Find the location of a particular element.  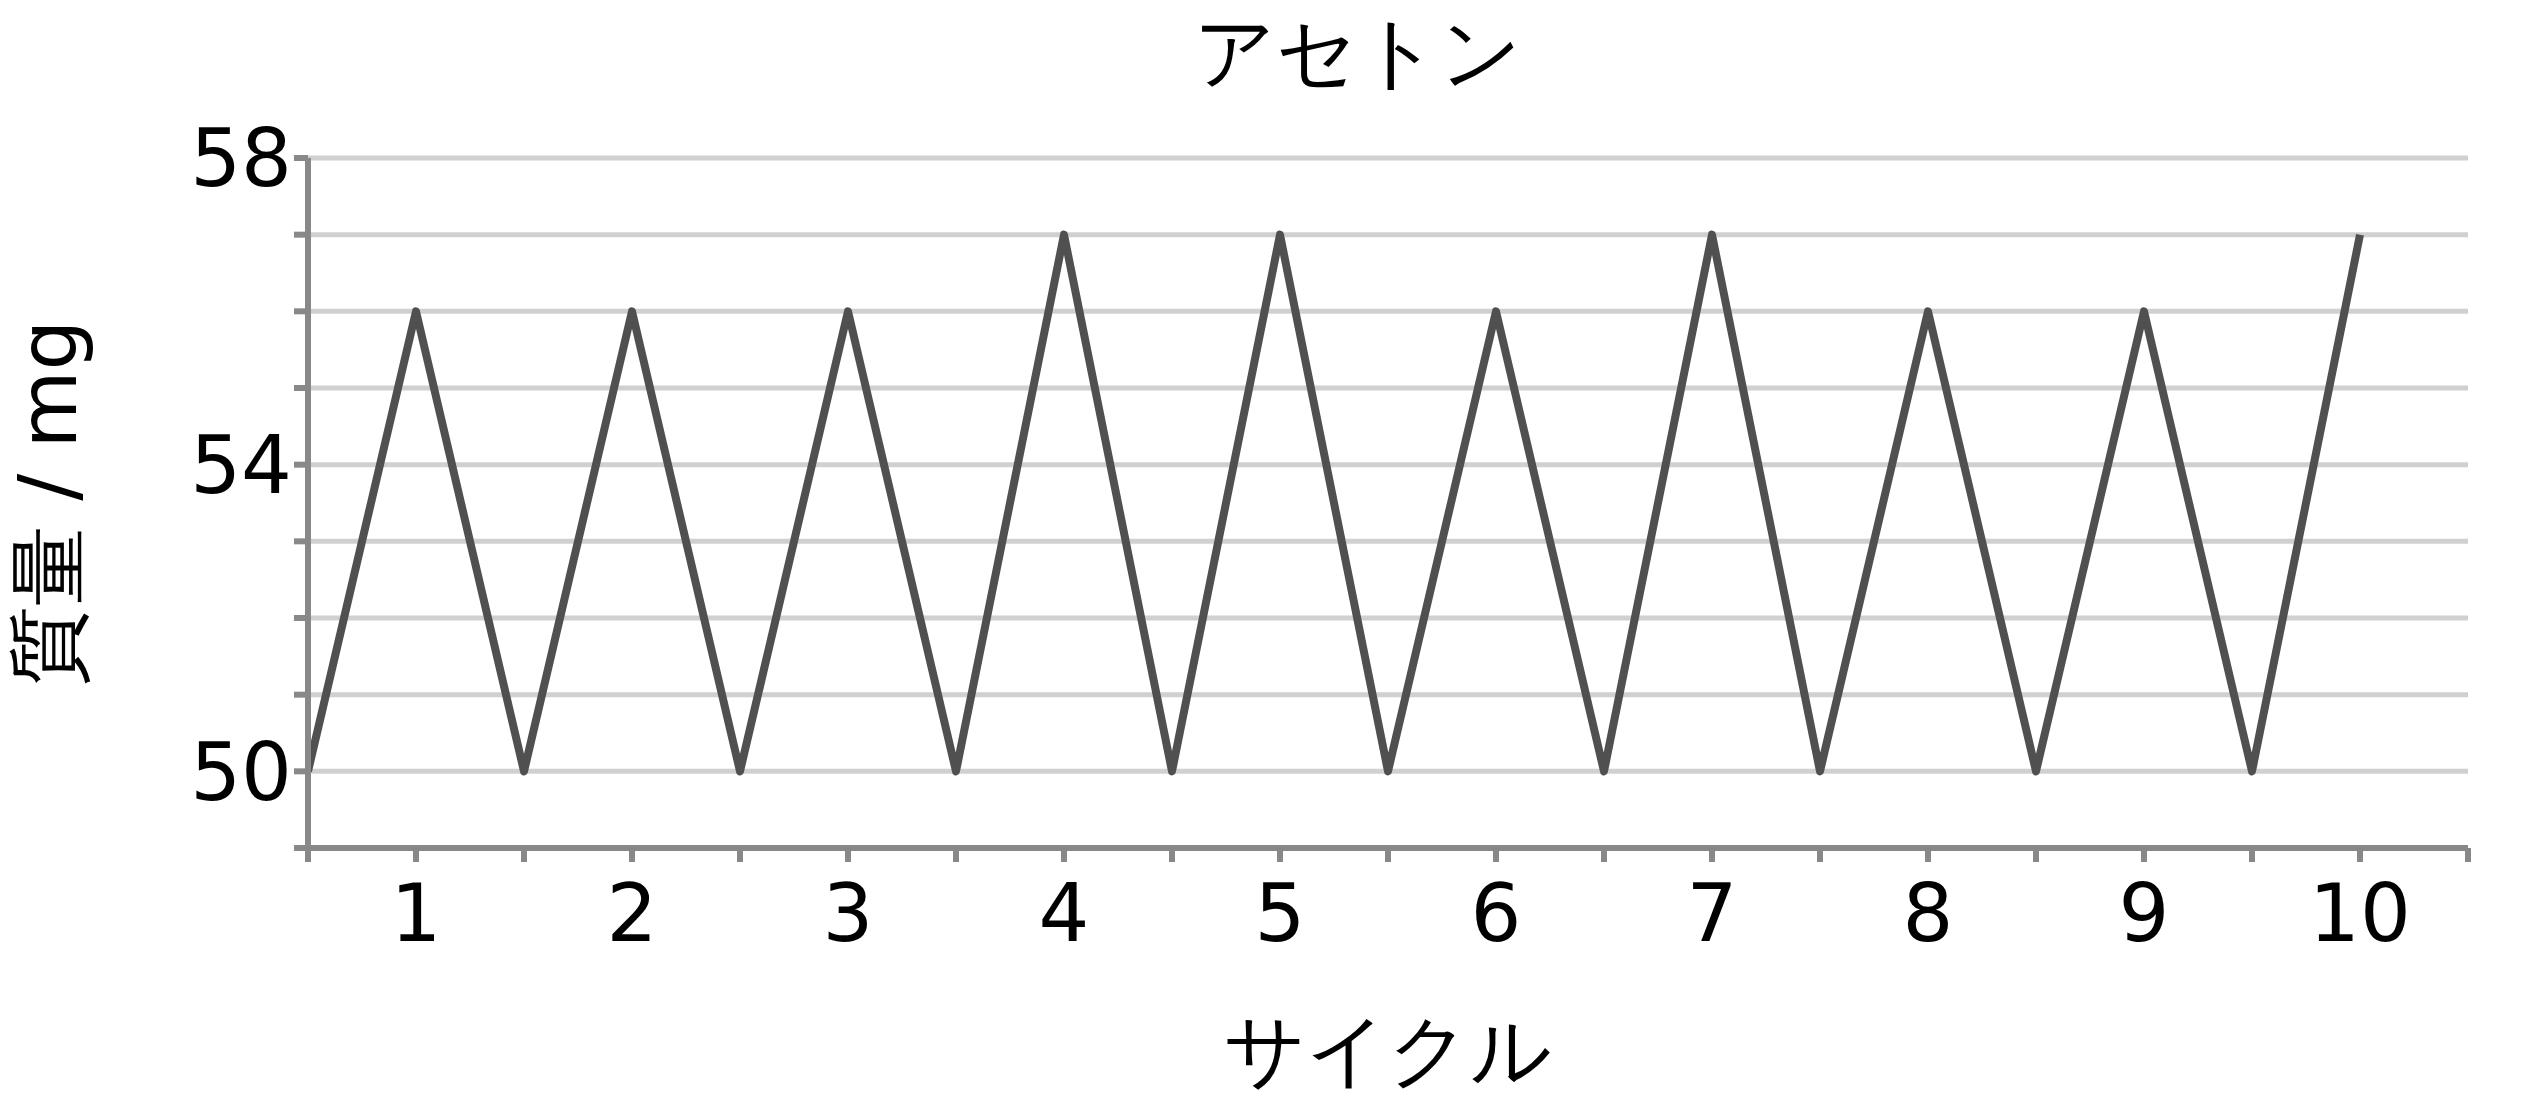

x-tick-label: 6 is located at coordinates (1496, 913).